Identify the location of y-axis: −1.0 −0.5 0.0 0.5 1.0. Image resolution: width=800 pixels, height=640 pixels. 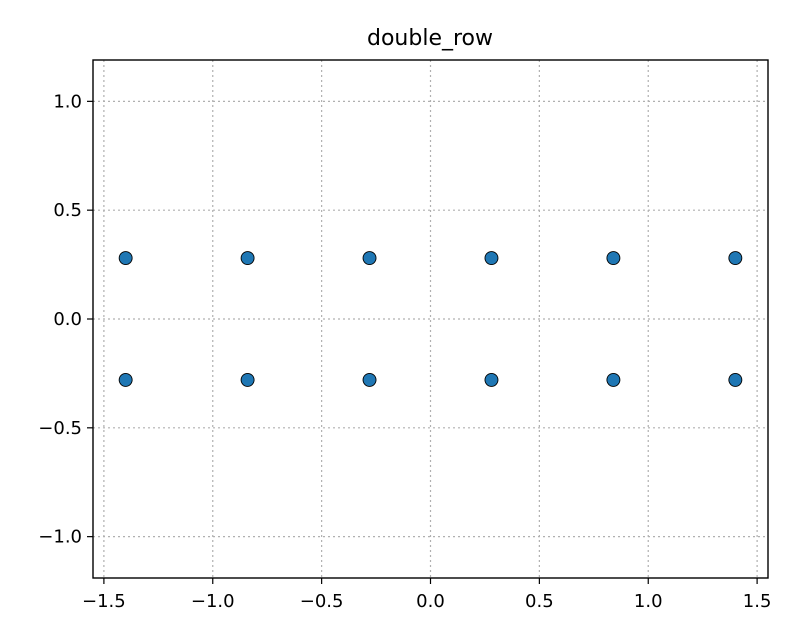
(65, 319).